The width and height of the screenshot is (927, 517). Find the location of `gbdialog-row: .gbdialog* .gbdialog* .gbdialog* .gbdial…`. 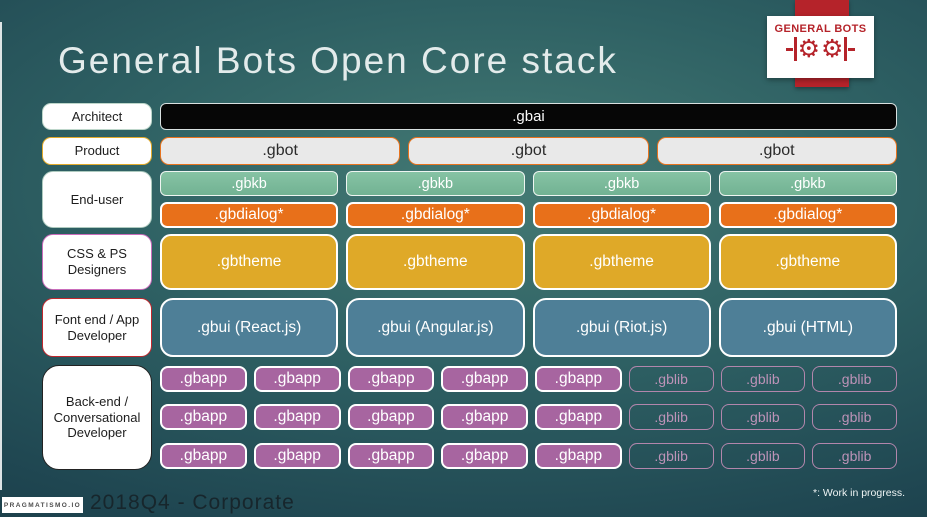

gbdialog-row: .gbdialog* .gbdialog* .gbdialog* .gbdial… is located at coordinates (528, 215).